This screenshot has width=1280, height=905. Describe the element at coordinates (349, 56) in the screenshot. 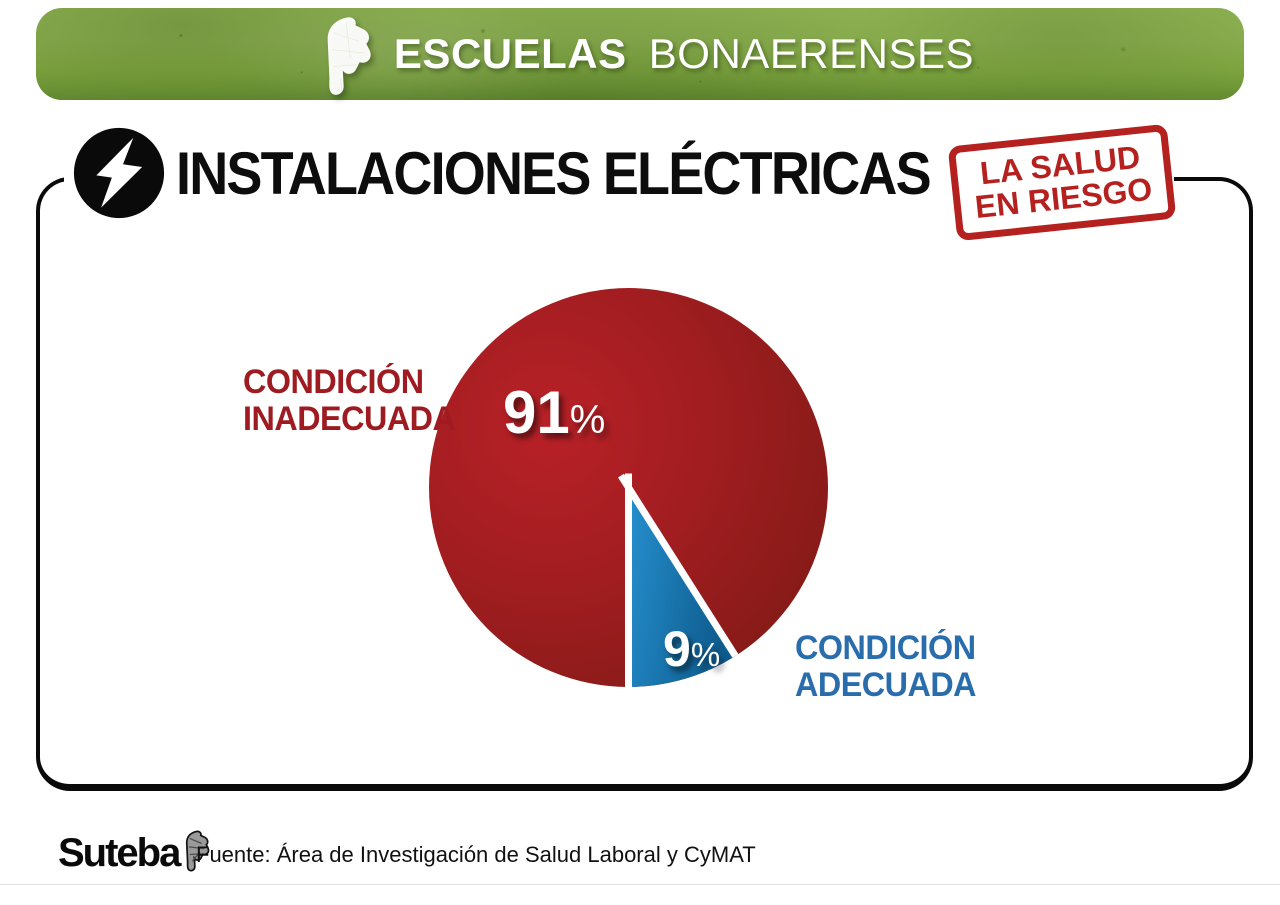

I see `buenos-aires-map-icon` at that location.